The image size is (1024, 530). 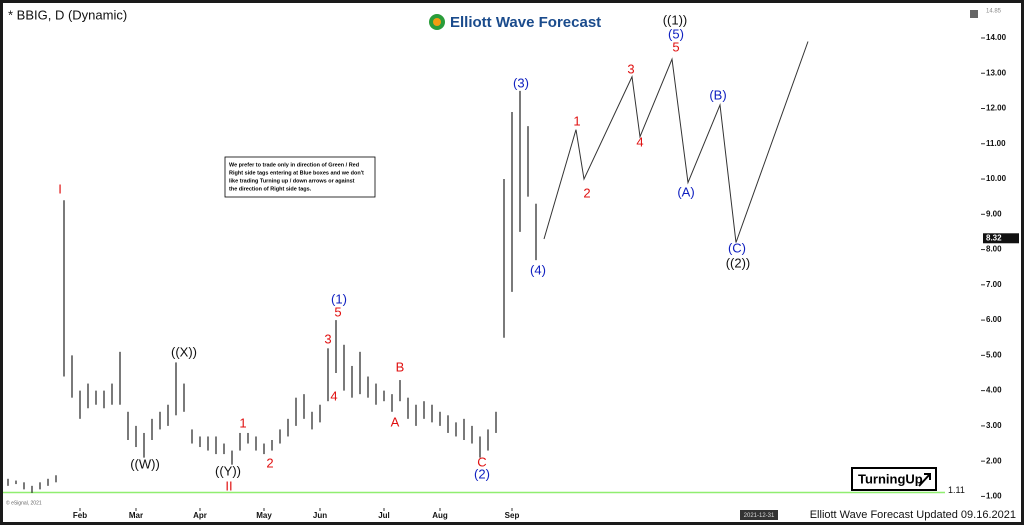 What do you see at coordinates (996, 178) in the screenshot?
I see `y-tick-label: 10.00` at bounding box center [996, 178].